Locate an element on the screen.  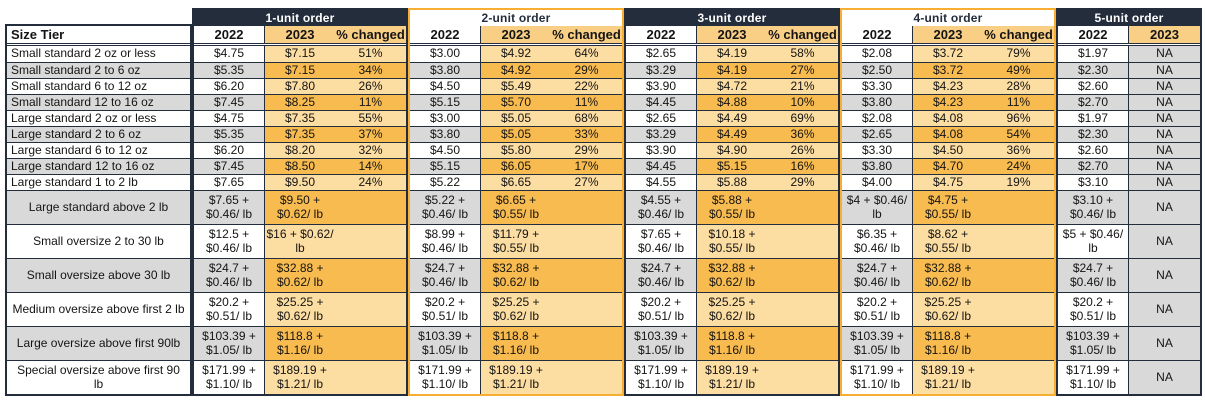
table-row: Large standard 2 oz or less is located at coordinates (98, 118).